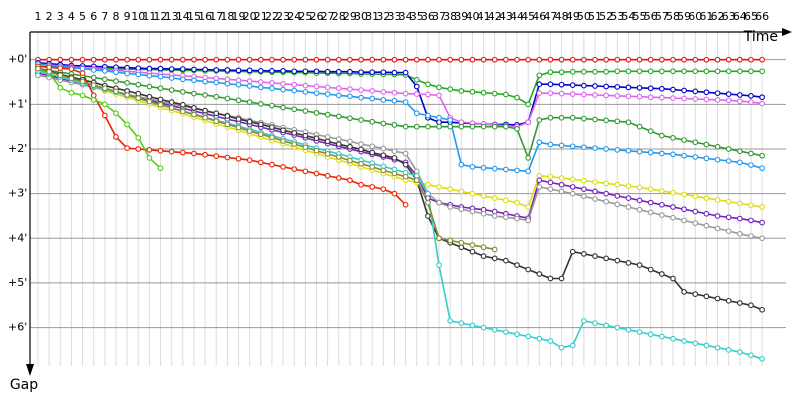  I want to click on x-tick-label: 15, so click(194, 16).